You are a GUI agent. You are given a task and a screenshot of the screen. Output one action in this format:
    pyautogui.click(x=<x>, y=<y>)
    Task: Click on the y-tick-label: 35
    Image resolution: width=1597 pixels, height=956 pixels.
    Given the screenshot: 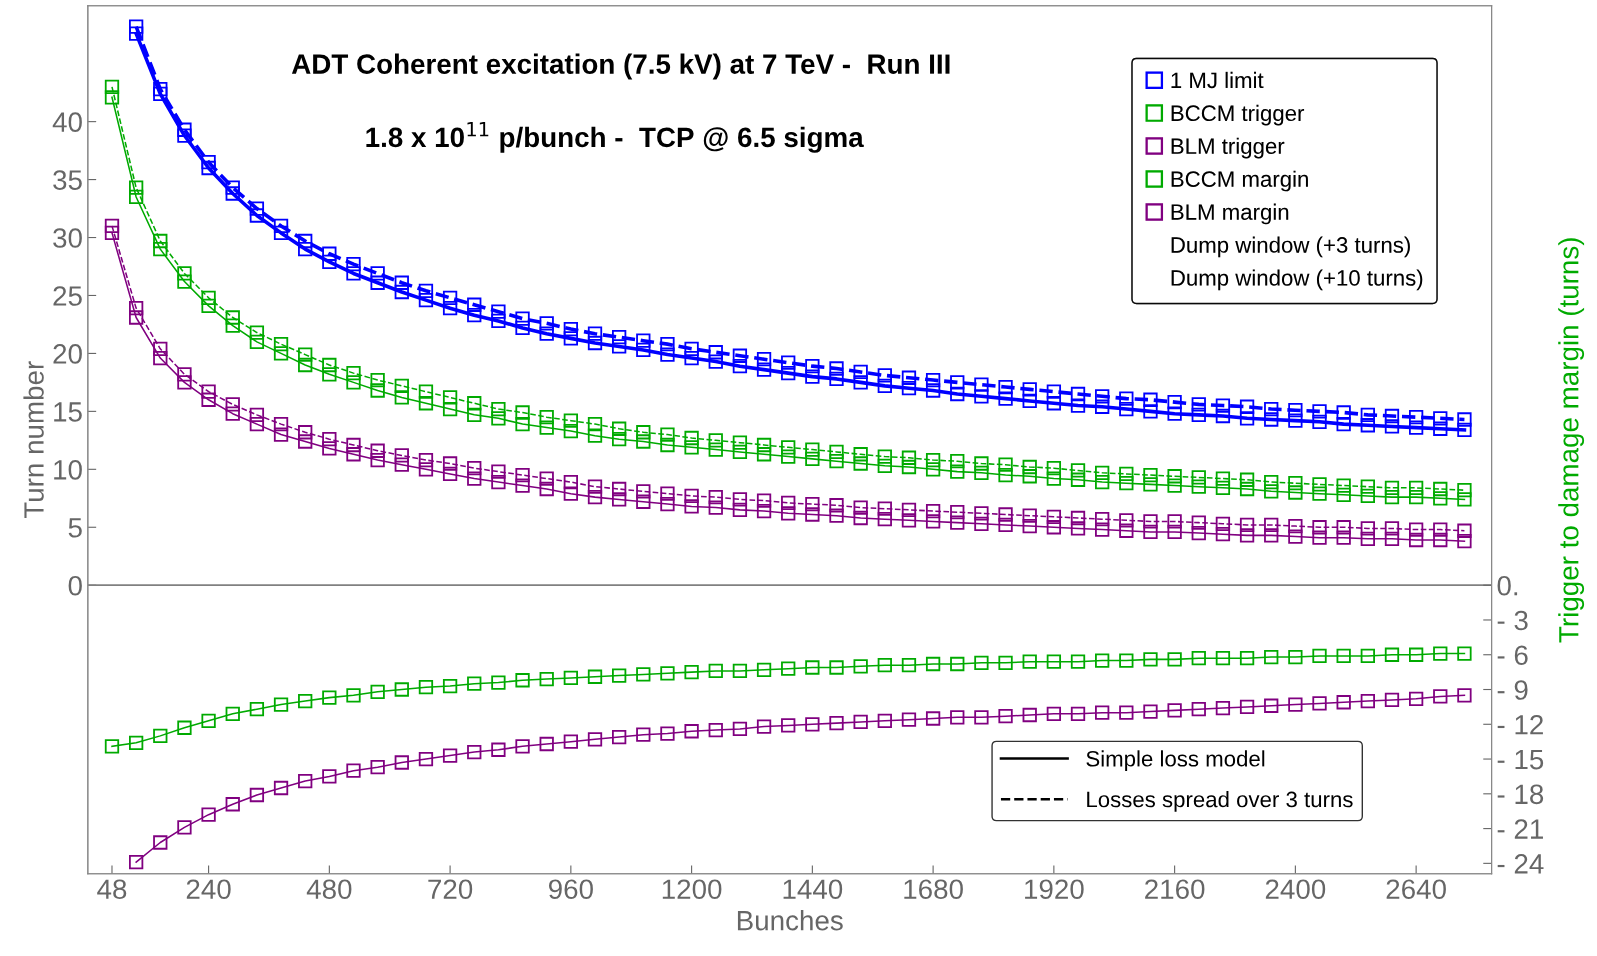 What is the action you would take?
    pyautogui.click(x=67, y=180)
    